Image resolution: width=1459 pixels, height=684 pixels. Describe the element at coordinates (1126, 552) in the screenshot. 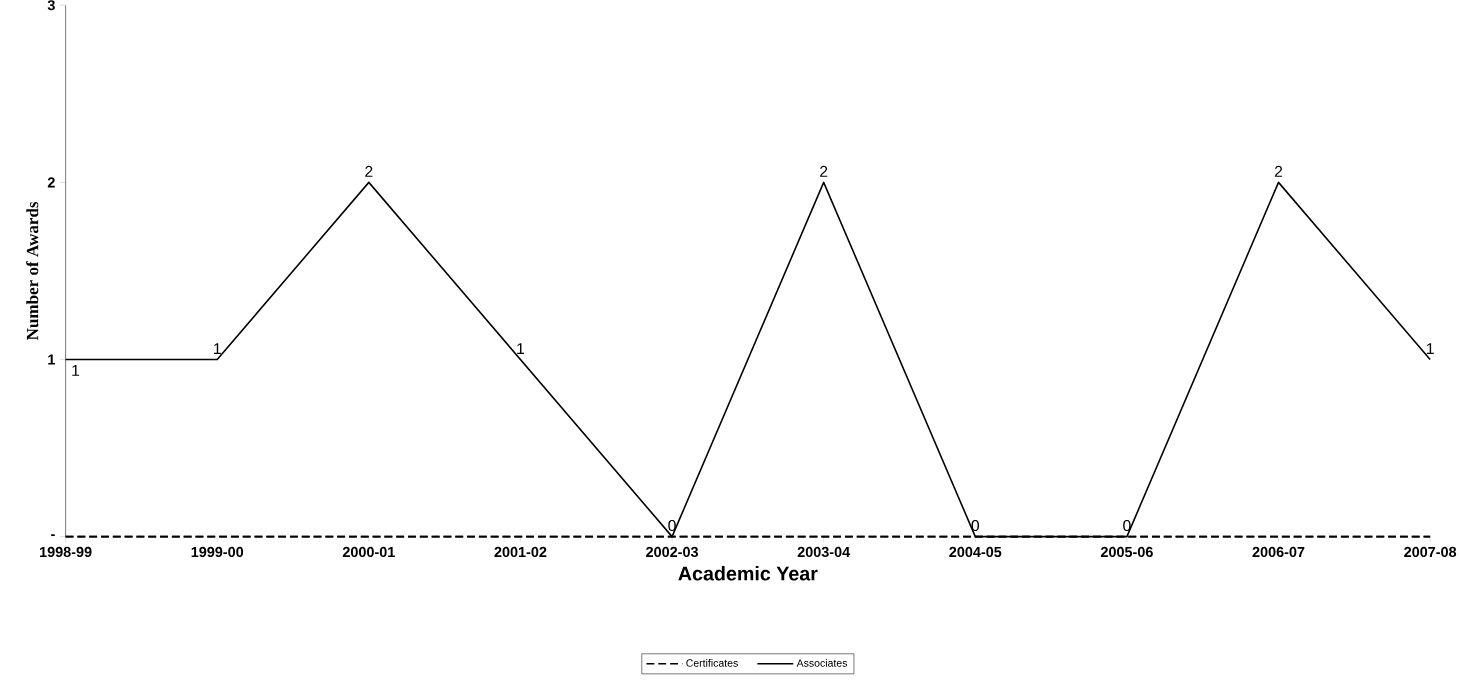

I see `x-tick-label: 2005-06` at that location.